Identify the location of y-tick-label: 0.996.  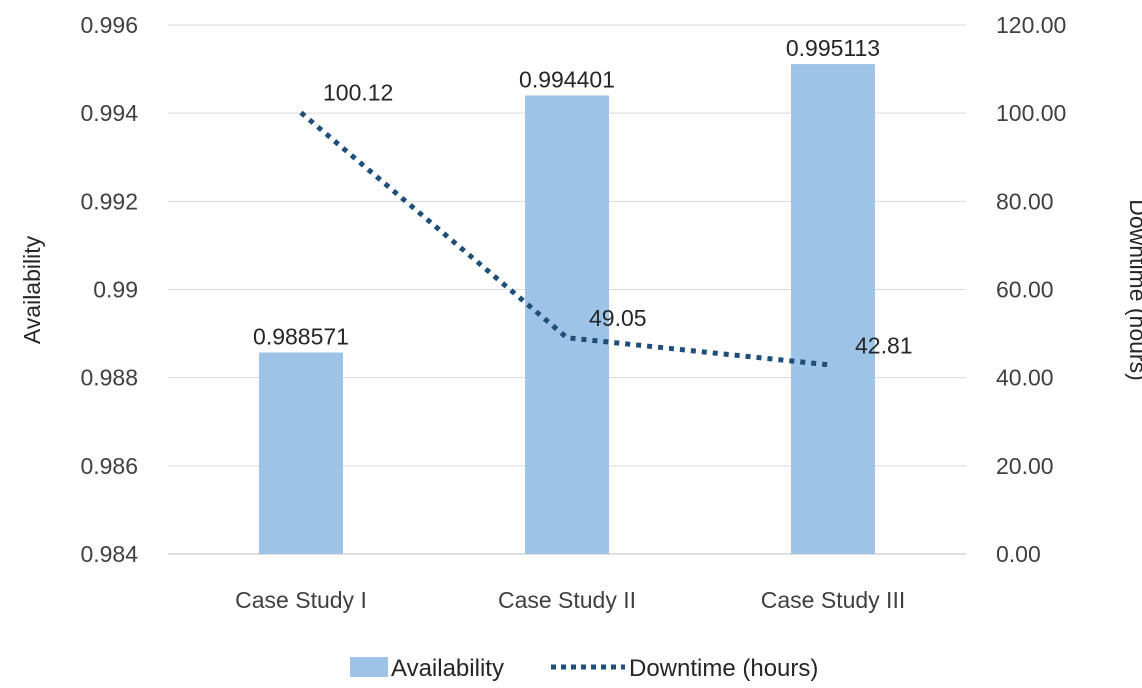
(109, 25).